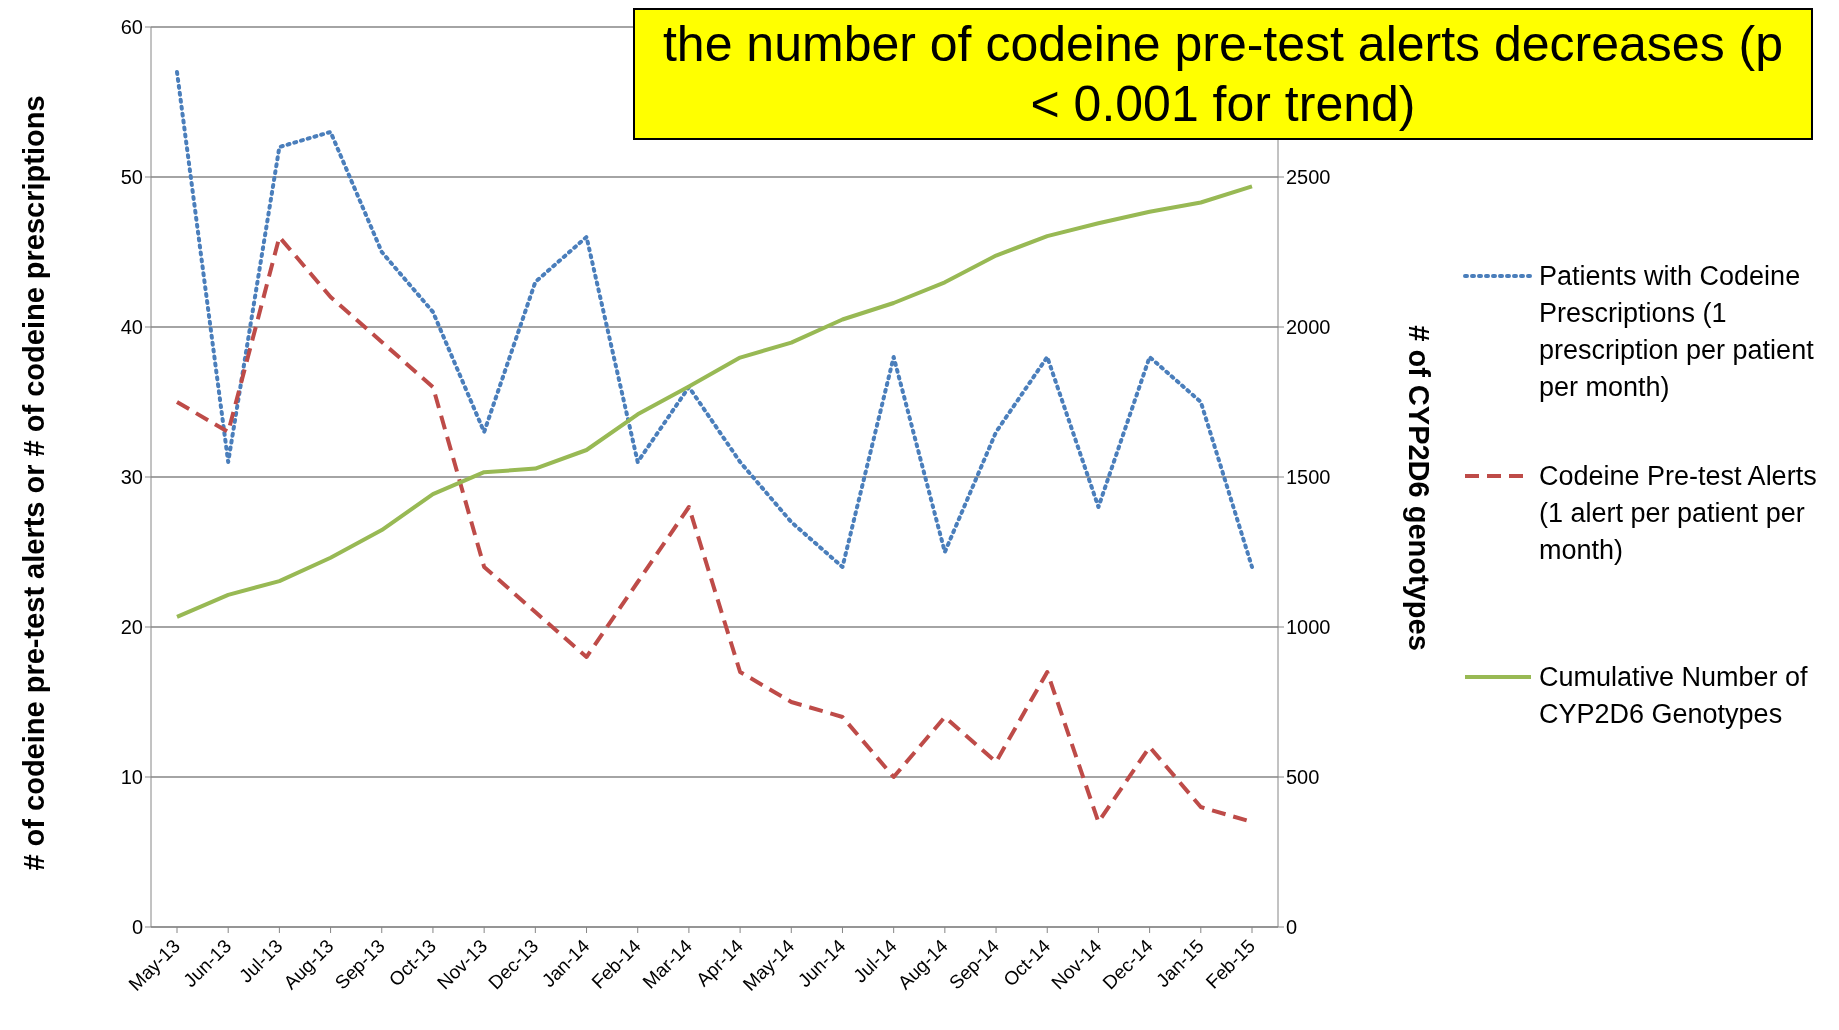 The height and width of the screenshot is (1030, 1839). What do you see at coordinates (1308, 627) in the screenshot?
I see `y2-tick-label: 1000` at bounding box center [1308, 627].